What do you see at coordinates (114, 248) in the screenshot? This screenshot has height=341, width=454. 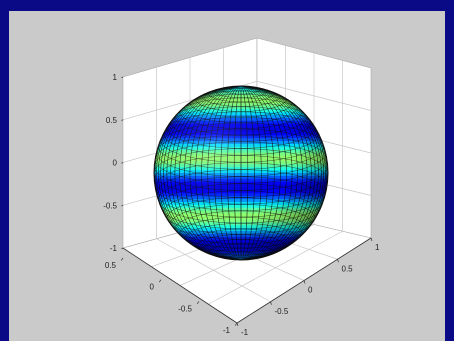 I see `z-tick-label: -1` at bounding box center [114, 248].